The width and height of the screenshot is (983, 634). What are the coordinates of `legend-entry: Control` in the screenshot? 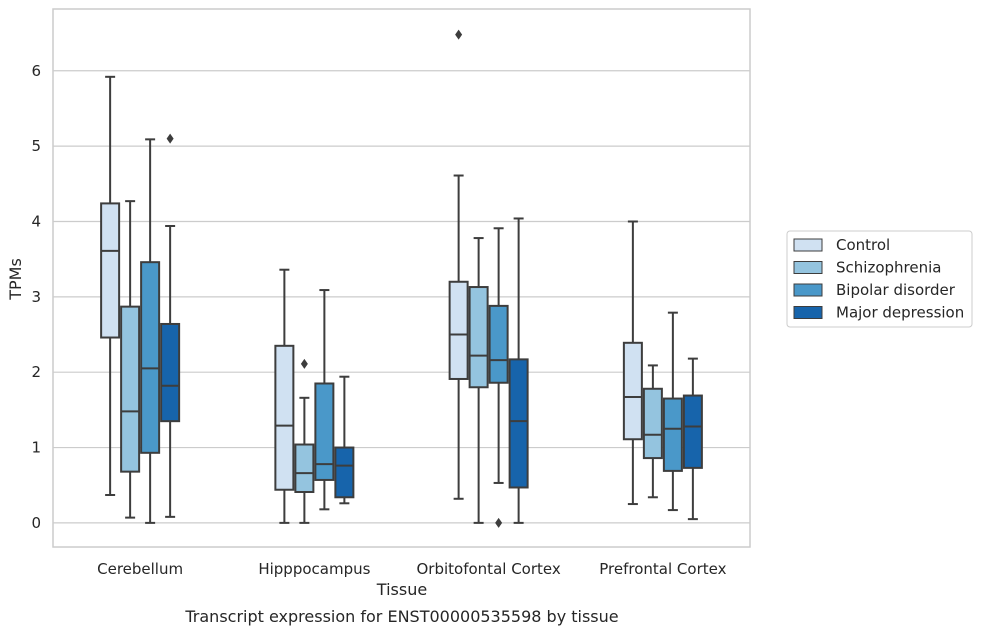 It's located at (863, 245).